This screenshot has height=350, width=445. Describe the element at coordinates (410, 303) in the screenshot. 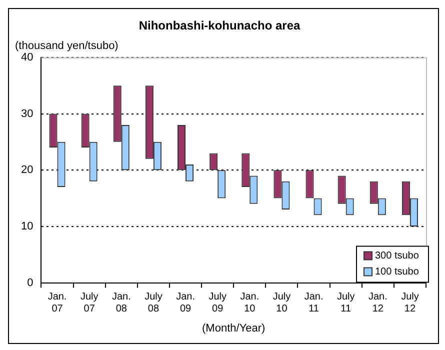

I see `x-tick-label: July 12` at that location.